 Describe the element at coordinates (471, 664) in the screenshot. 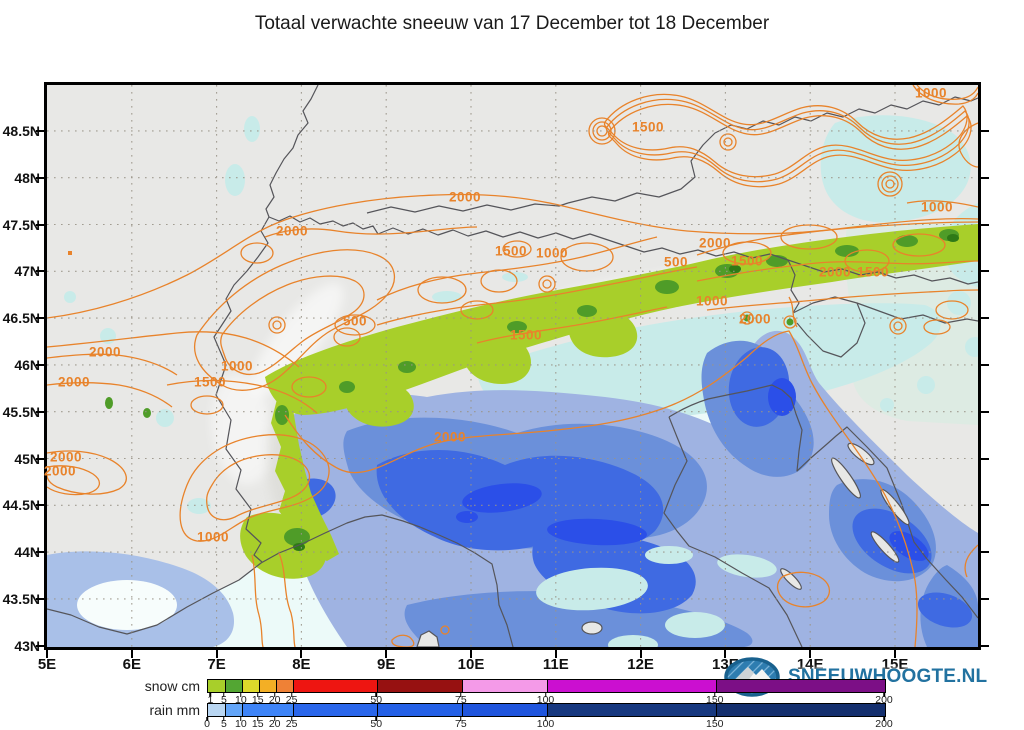

I see `lon-label: 10E` at that location.